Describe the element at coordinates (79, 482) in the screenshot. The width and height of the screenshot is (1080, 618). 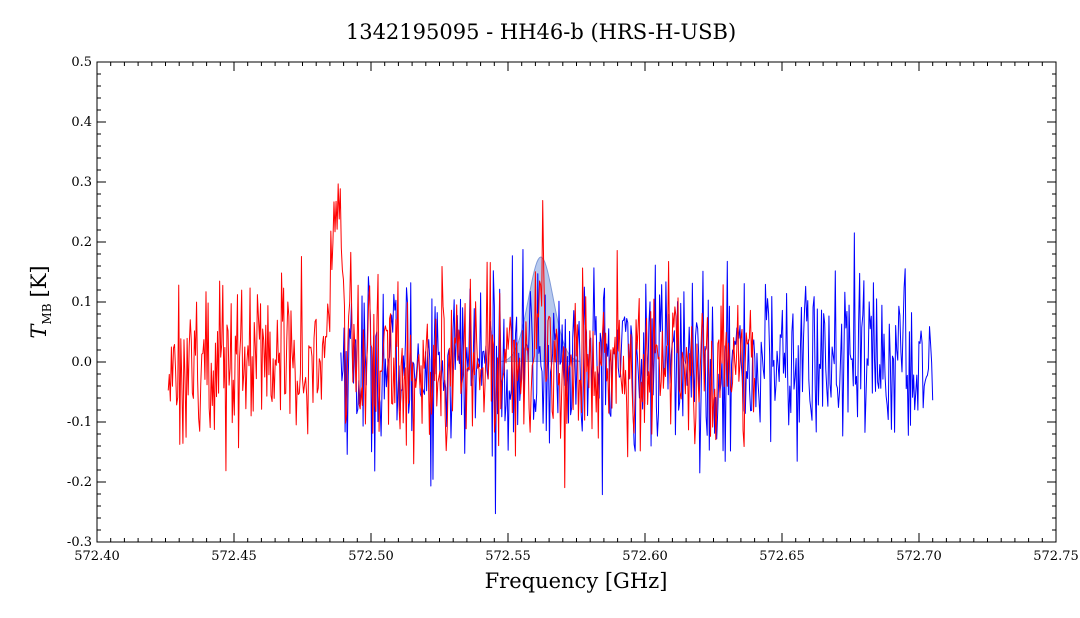
I see `y-tick-label: -0.2` at that location.